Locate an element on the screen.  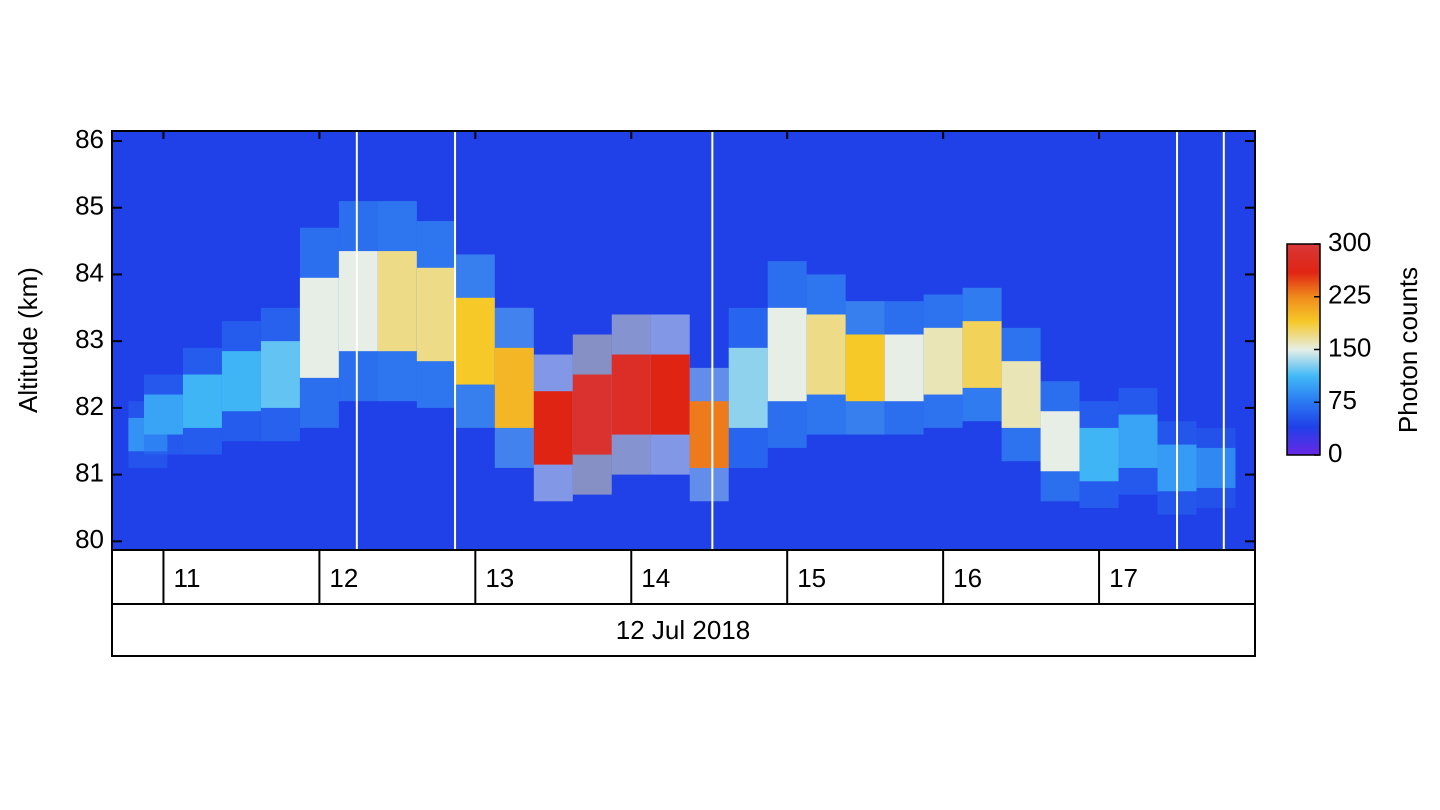
colorbar-tick-label: 0 is located at coordinates (1335, 453).